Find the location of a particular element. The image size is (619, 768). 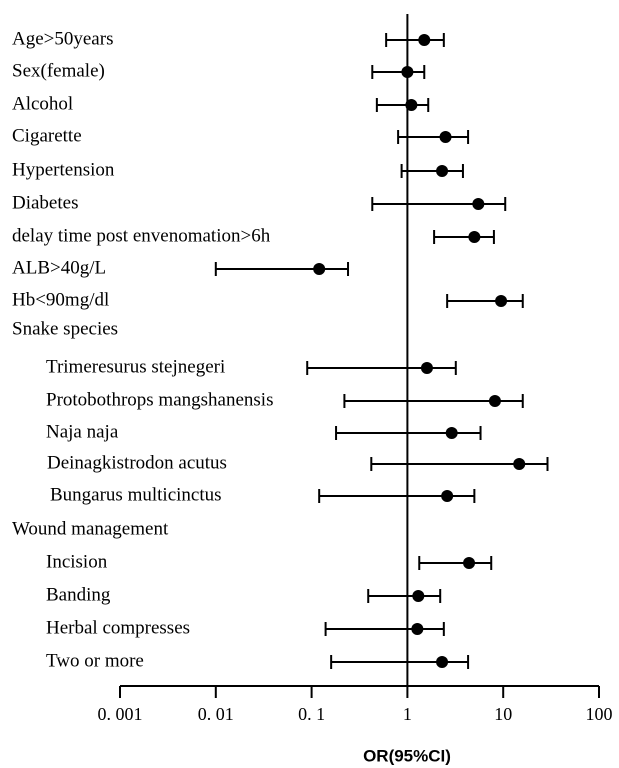

row-label: Wound management is located at coordinates (90, 528).